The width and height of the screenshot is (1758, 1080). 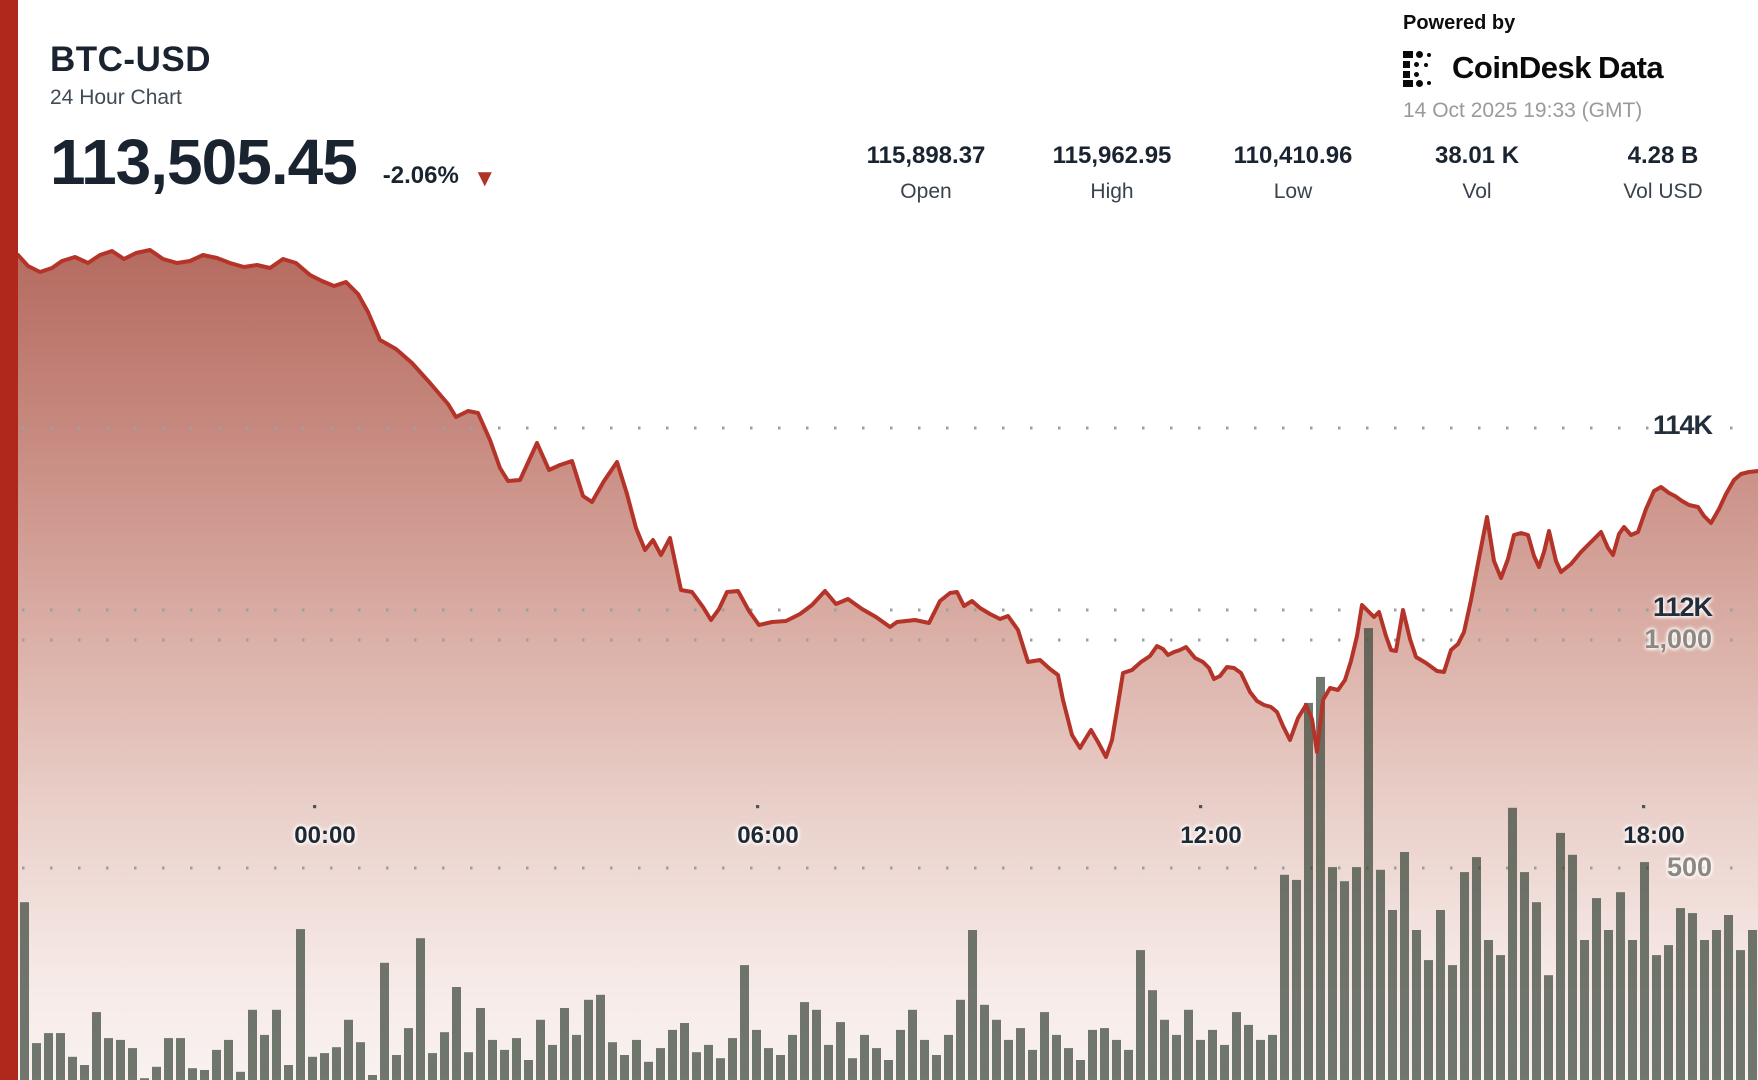 I want to click on logo-text-data: Data, so click(x=1630, y=67).